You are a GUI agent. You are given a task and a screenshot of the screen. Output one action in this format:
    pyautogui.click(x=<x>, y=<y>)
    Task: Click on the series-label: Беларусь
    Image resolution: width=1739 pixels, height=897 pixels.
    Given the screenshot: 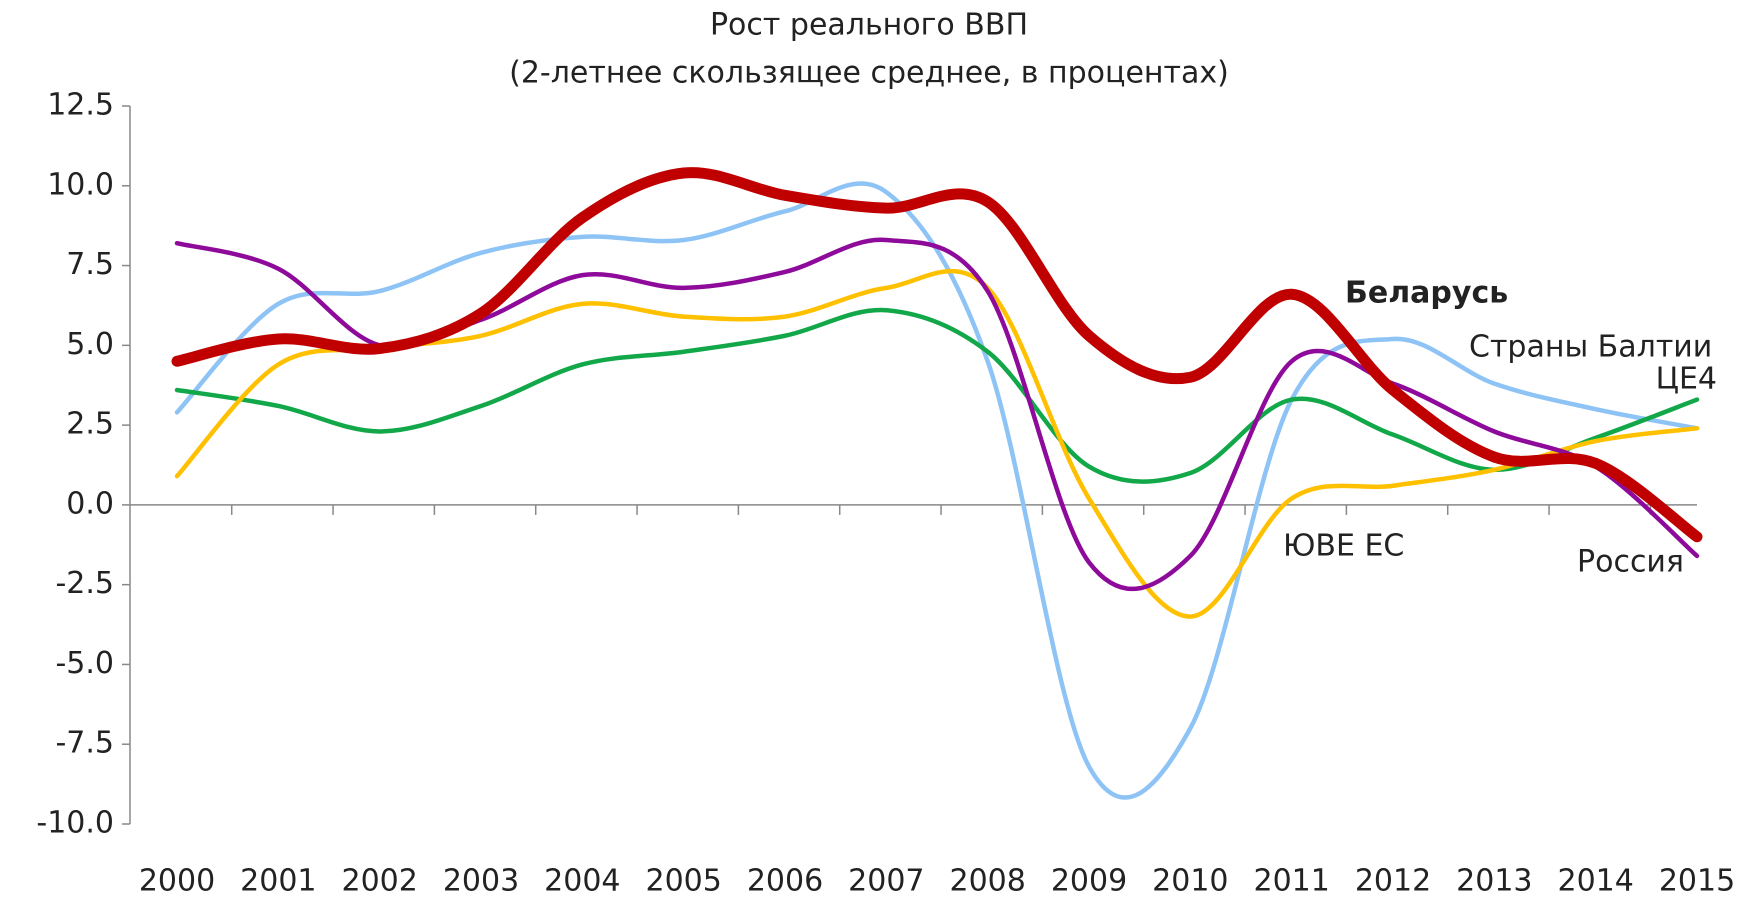 What is the action you would take?
    pyautogui.click(x=1426, y=293)
    